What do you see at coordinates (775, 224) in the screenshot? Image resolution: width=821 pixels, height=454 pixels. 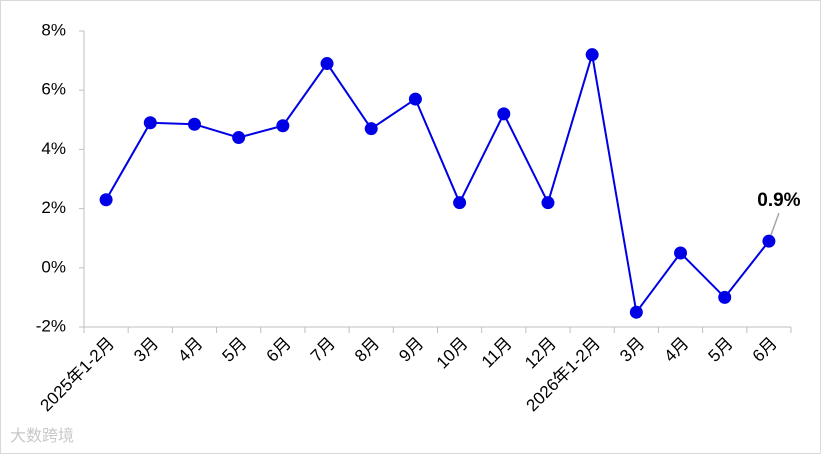 I see `label-leader` at bounding box center [775, 224].